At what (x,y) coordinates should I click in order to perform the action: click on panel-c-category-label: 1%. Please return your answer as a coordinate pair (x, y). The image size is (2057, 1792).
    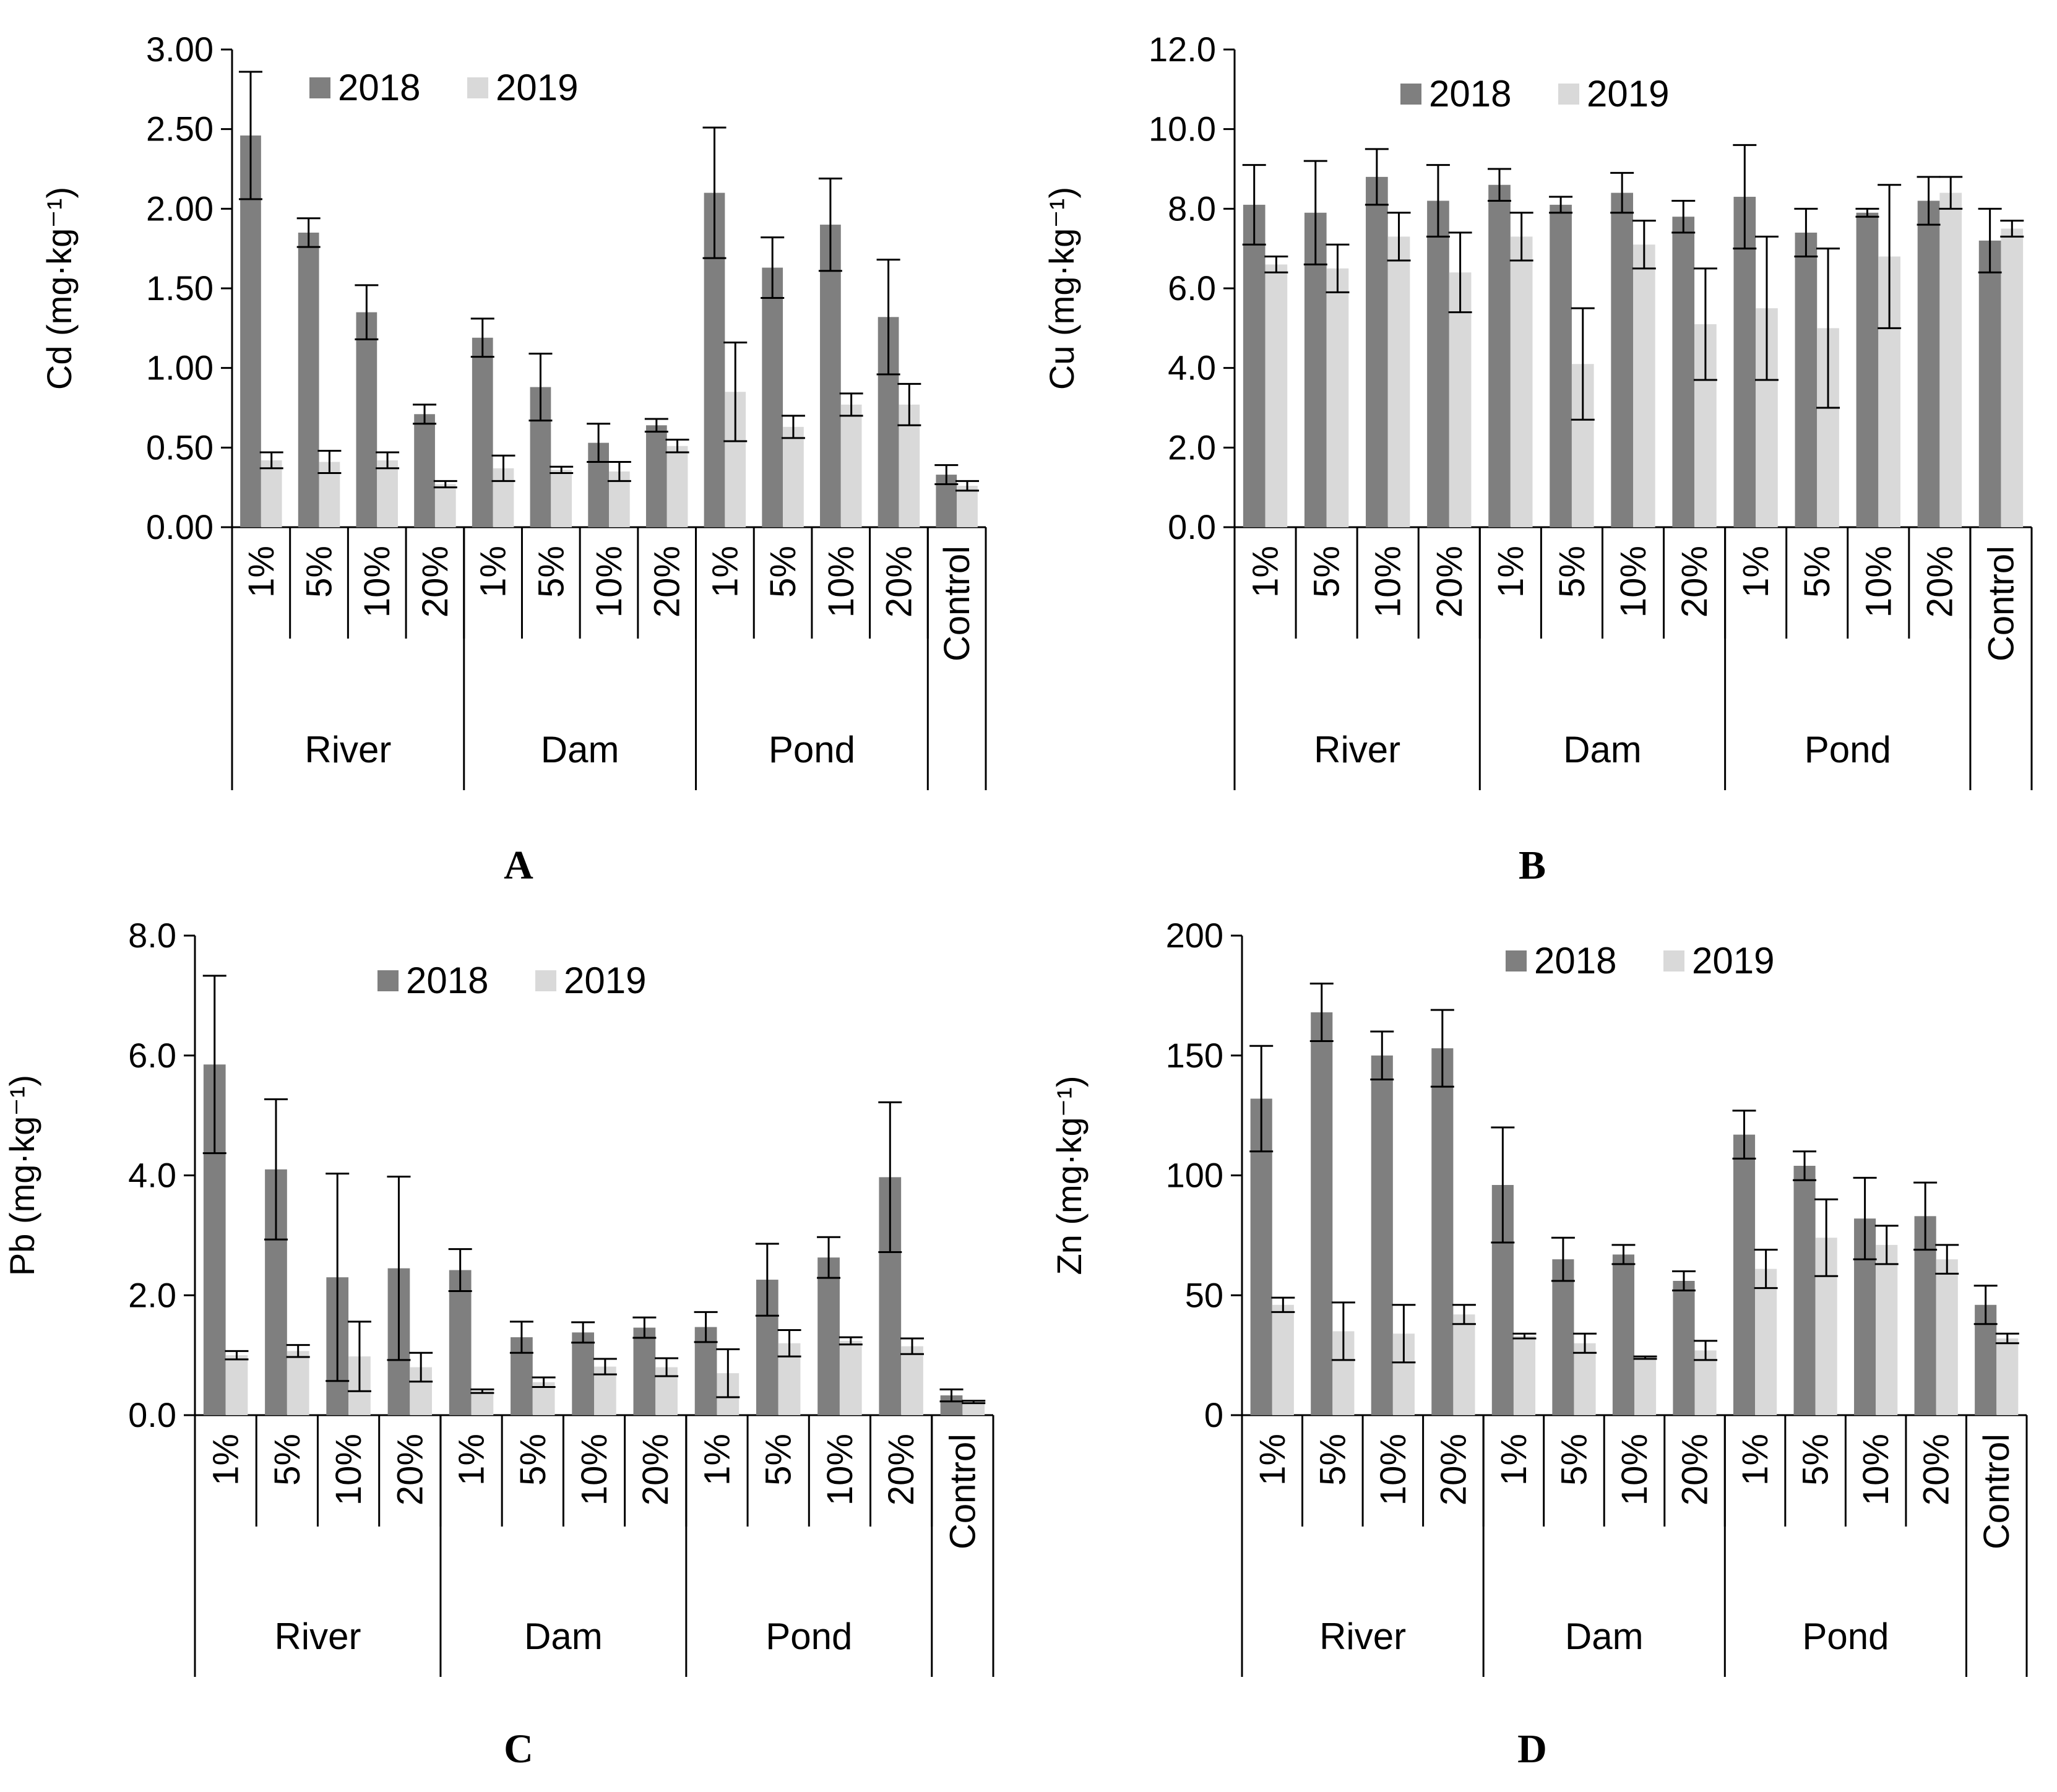
    Looking at the image, I should click on (717, 1460).